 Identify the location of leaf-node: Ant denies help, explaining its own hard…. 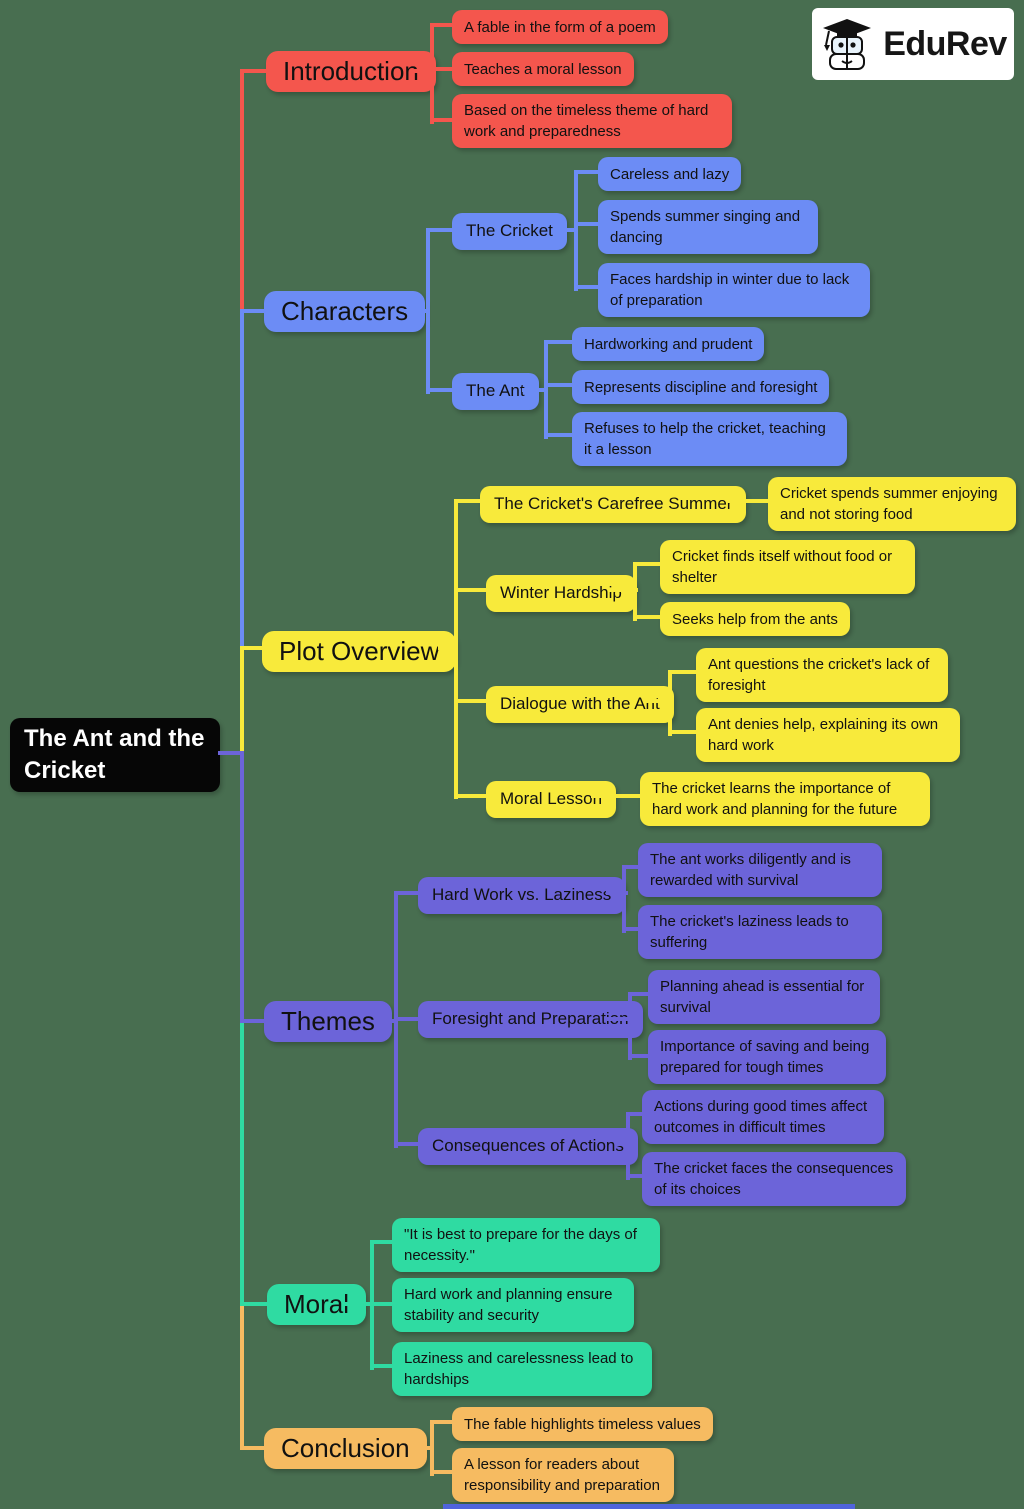
(828, 735).